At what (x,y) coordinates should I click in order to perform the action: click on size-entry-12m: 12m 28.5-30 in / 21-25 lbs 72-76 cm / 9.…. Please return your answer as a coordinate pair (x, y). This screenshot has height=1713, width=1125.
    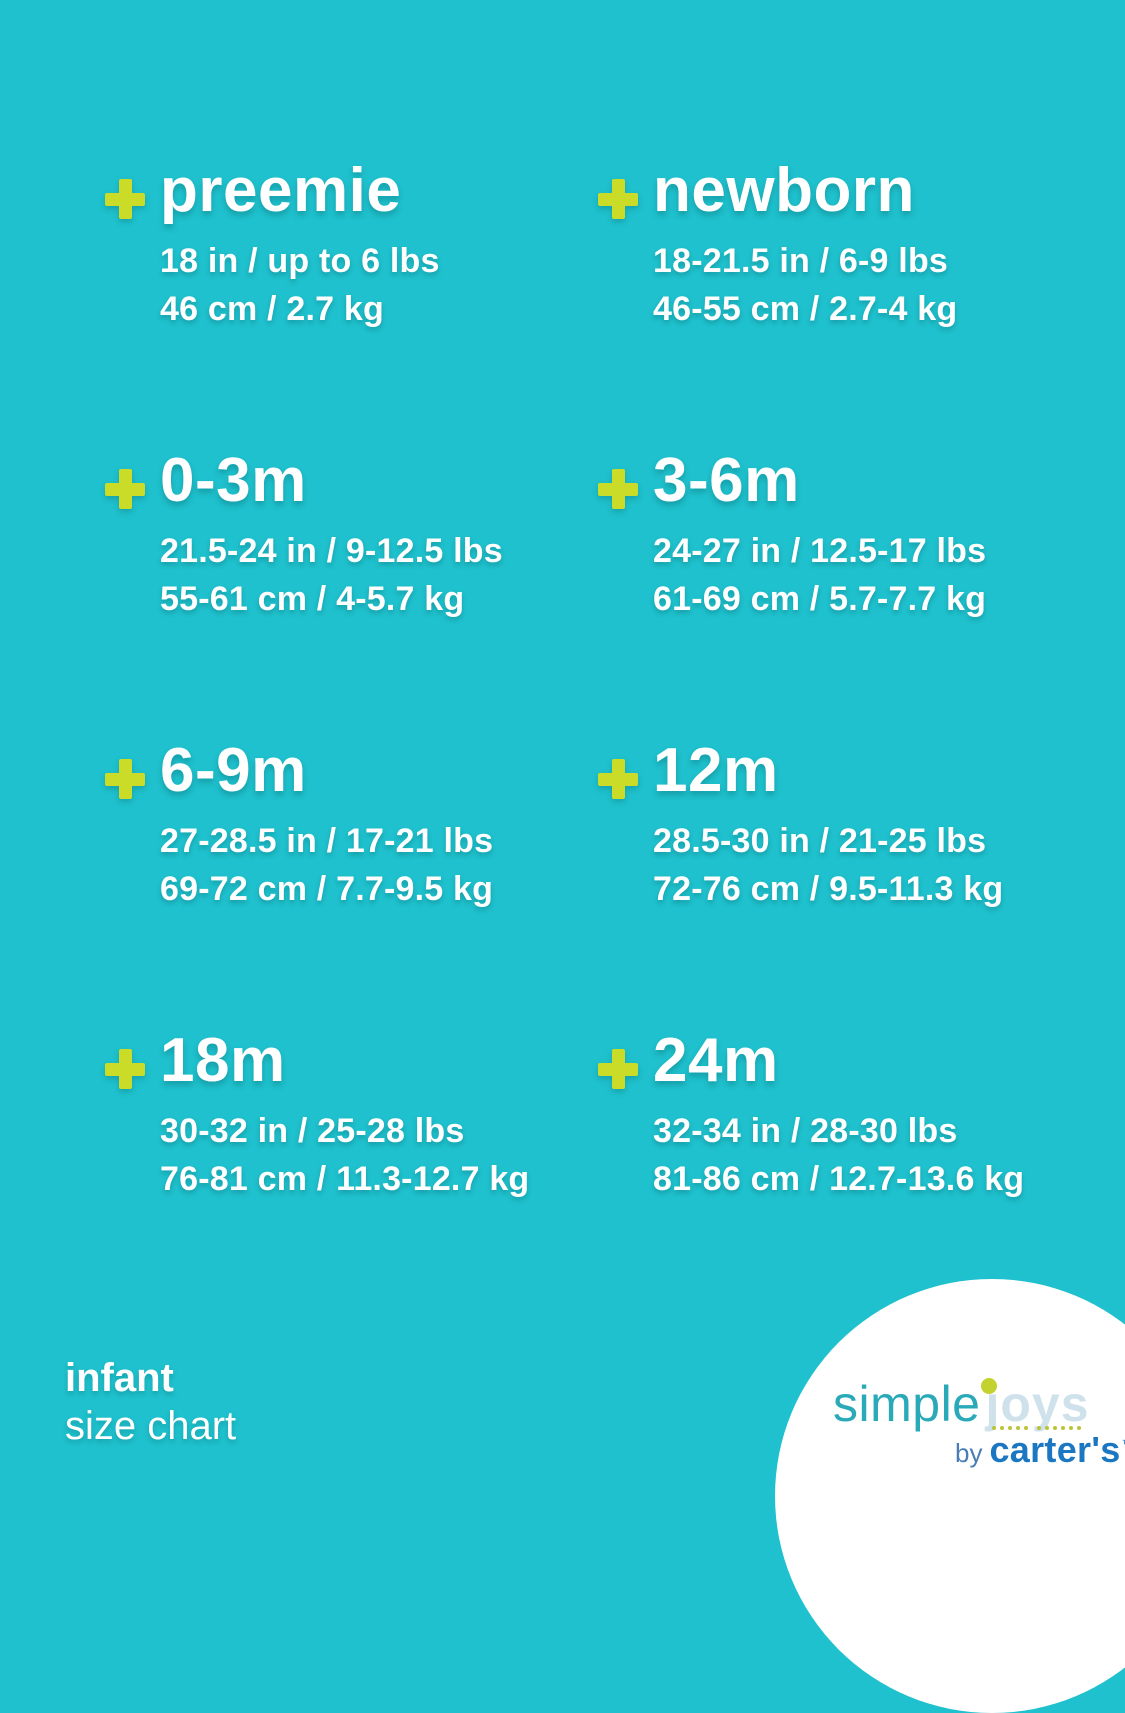
    Looking at the image, I should click on (848, 826).